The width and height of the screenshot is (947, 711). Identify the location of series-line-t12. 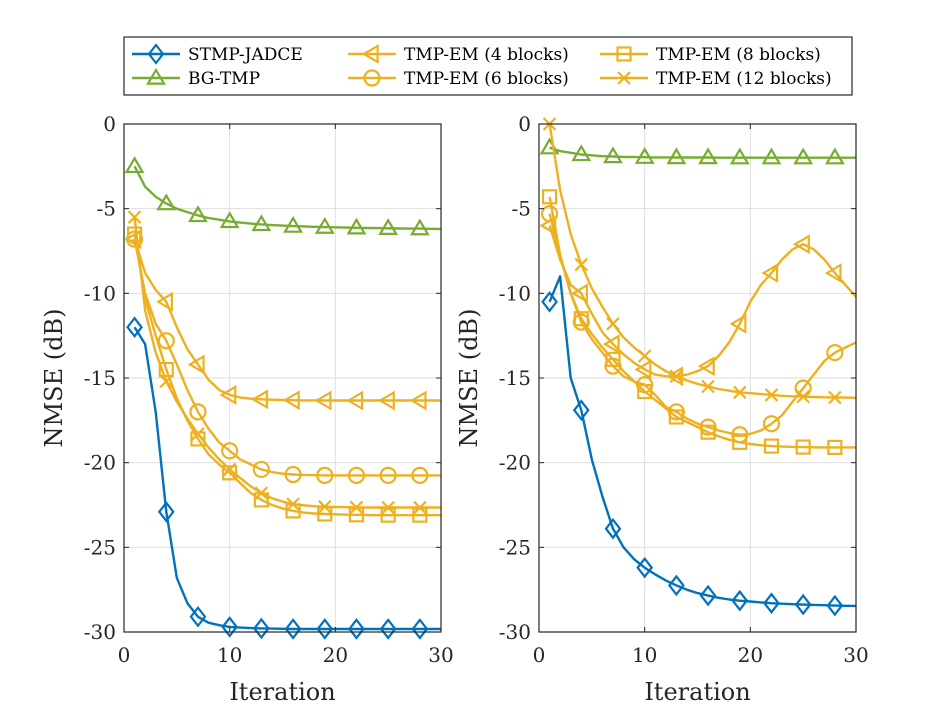
(702, 261).